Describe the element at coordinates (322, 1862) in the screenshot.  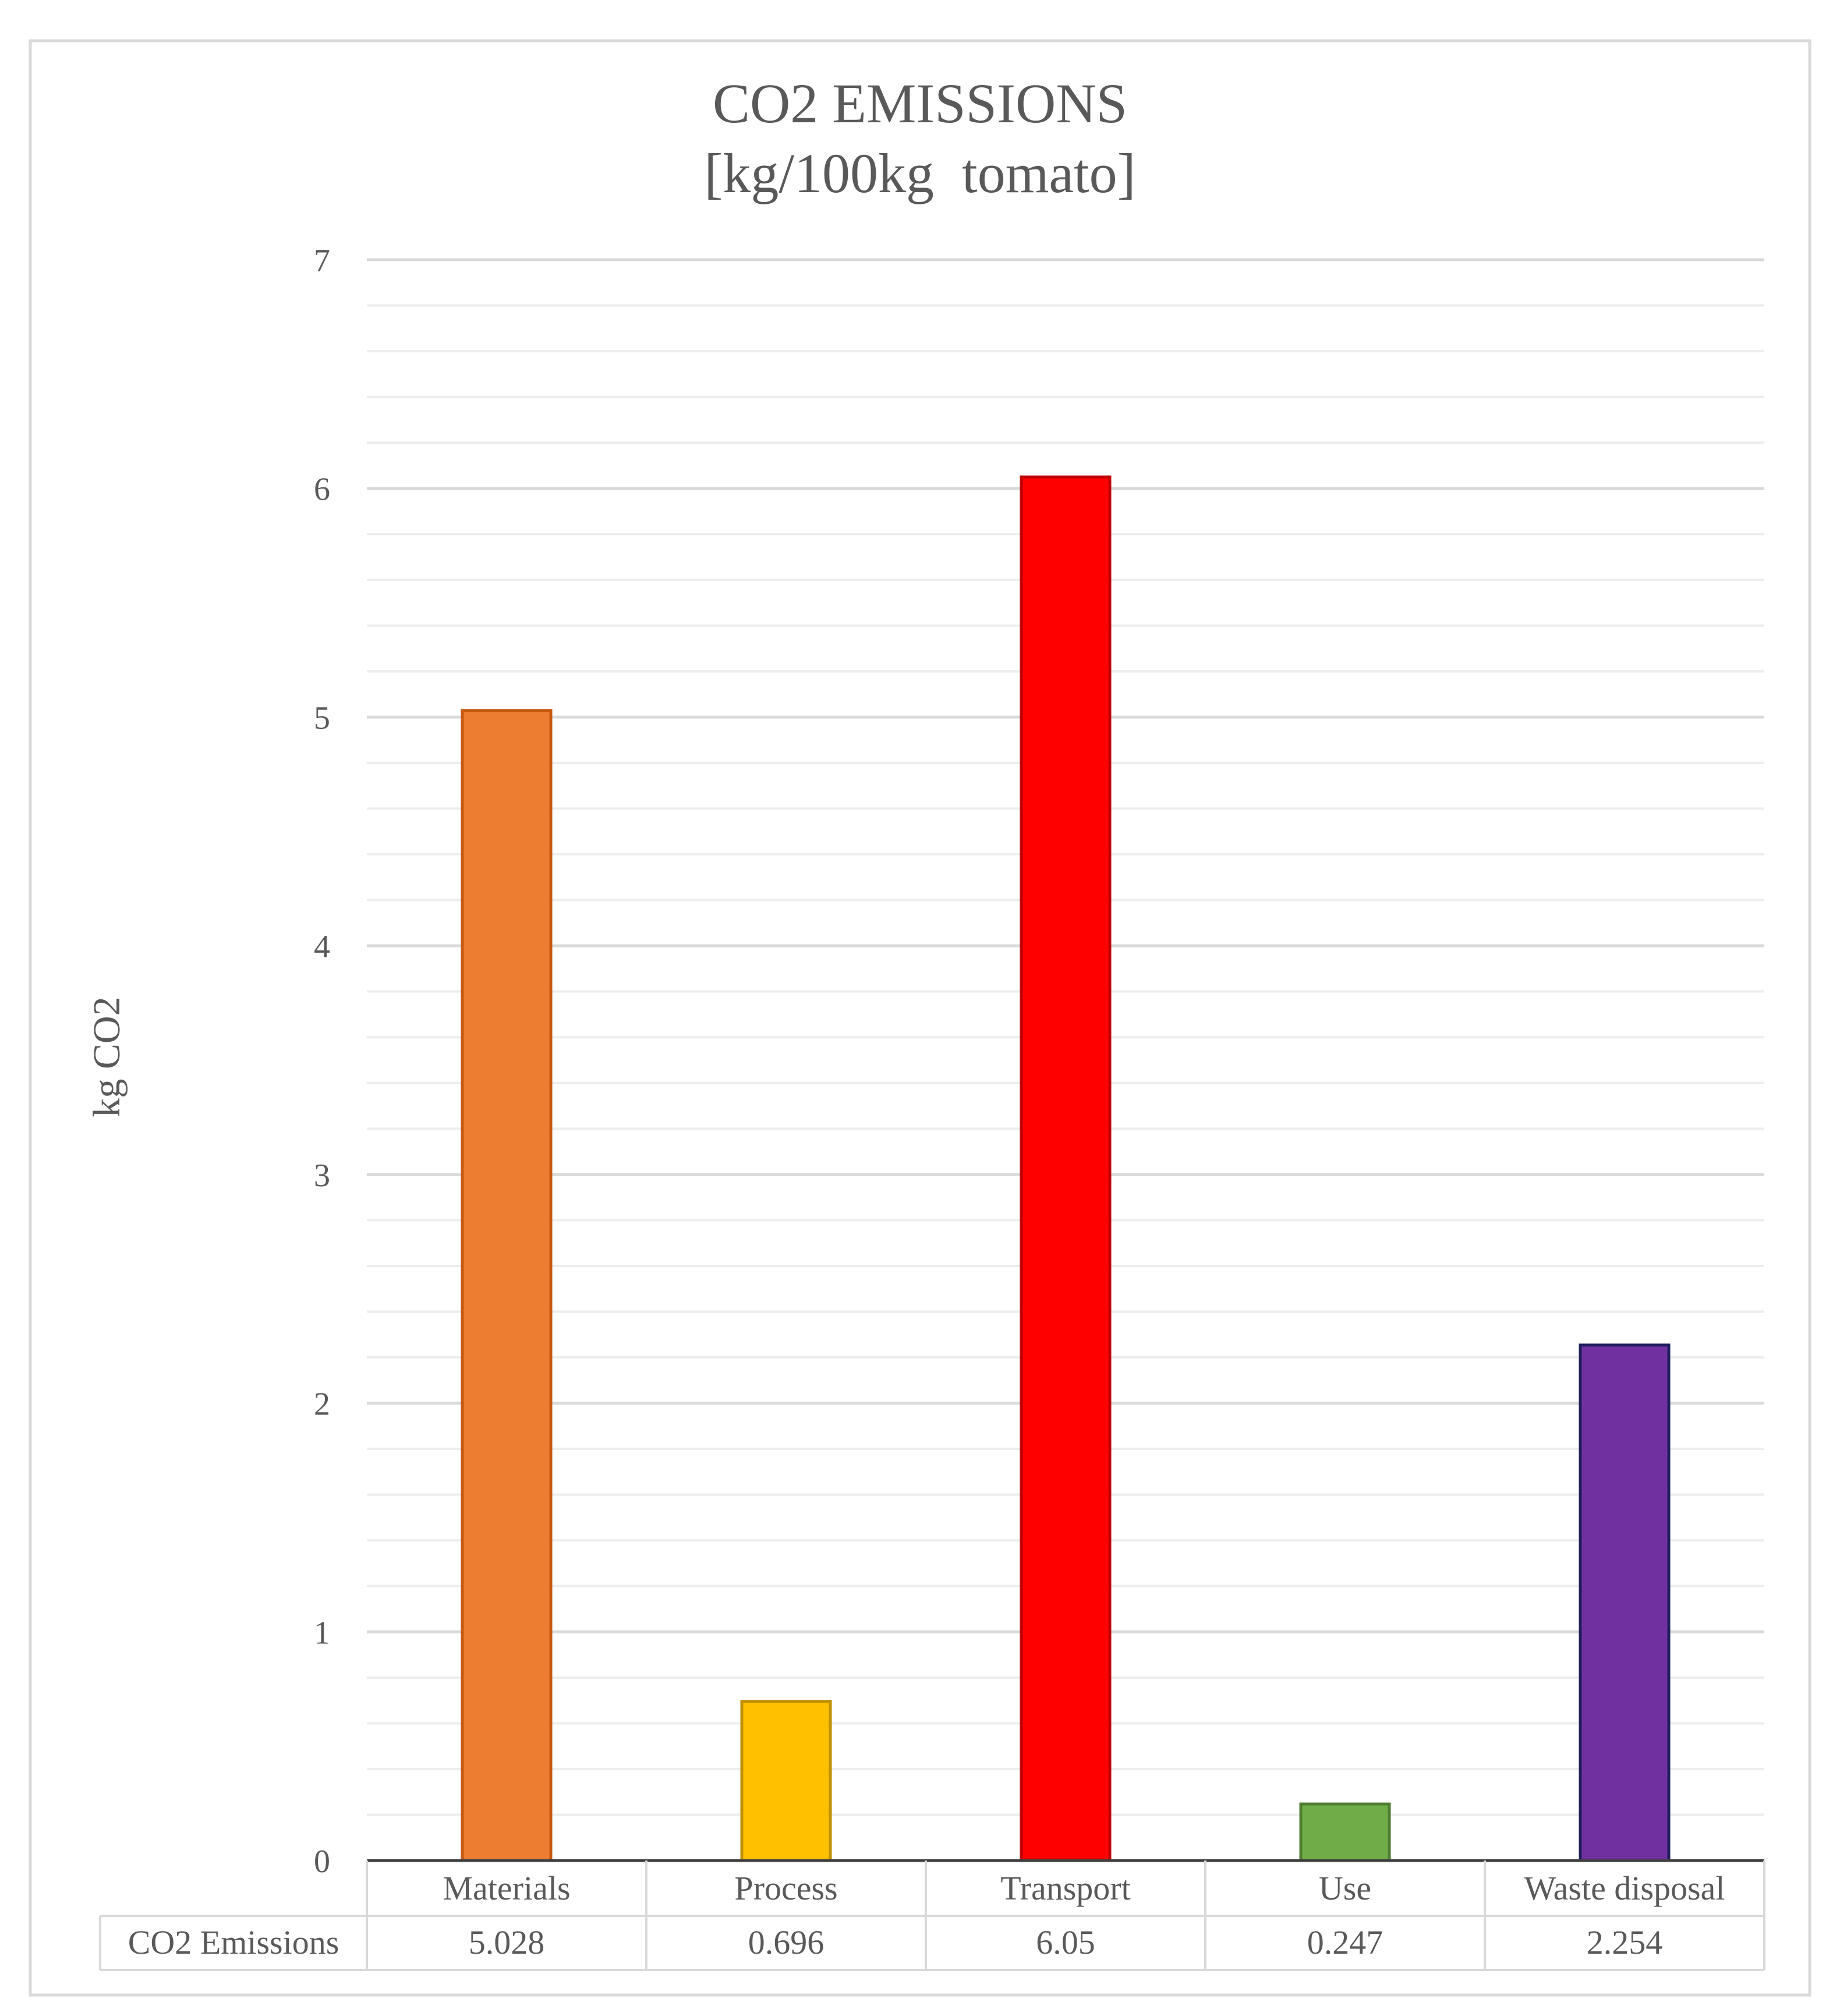
I see `y-tick-label: 0` at that location.